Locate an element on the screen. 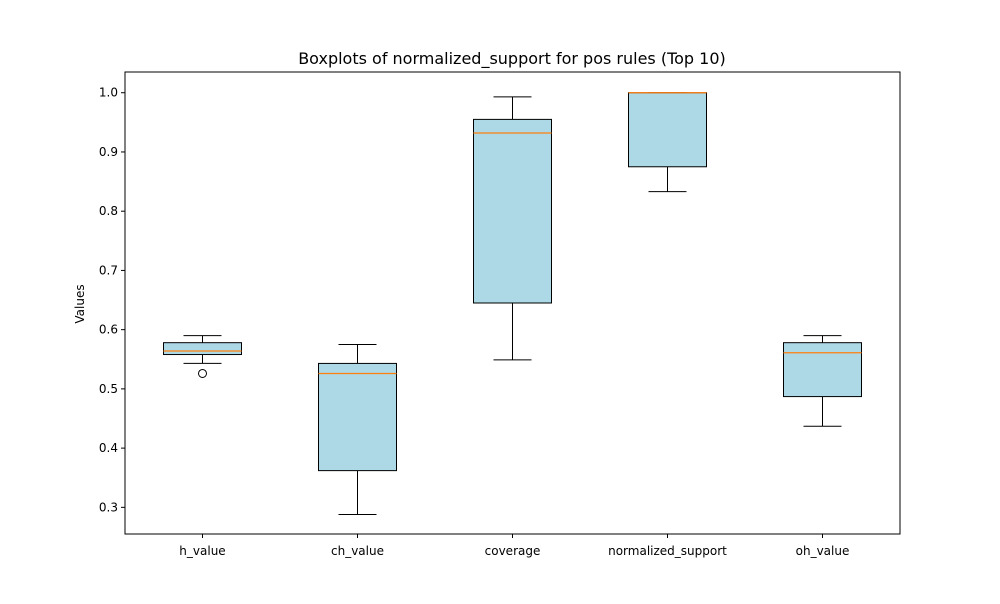 Image resolution: width=1000 pixels, height=604 pixels. x-tick-label: coverage is located at coordinates (513, 551).